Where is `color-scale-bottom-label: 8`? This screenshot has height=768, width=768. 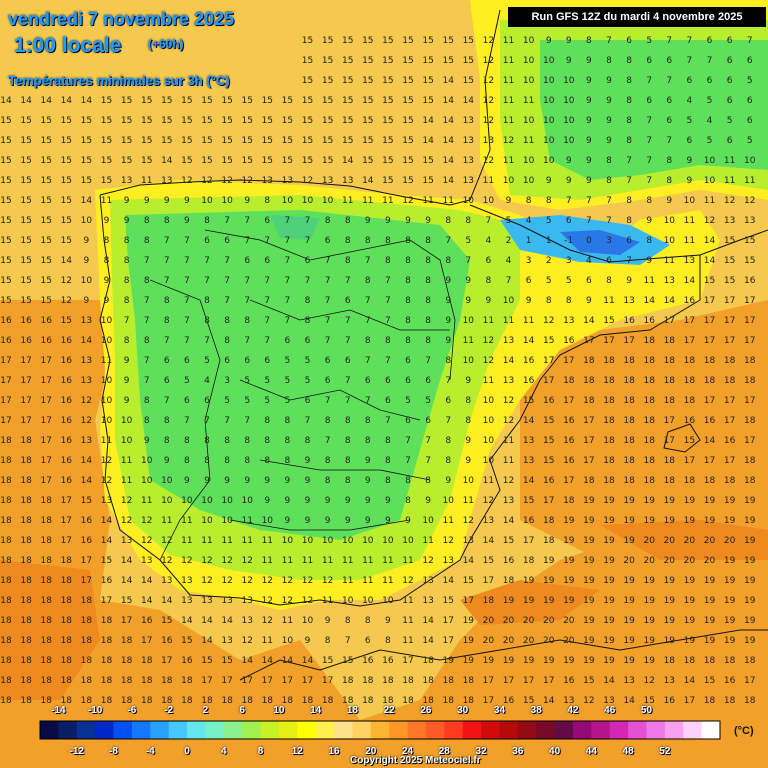 color-scale-bottom-label: 8 is located at coordinates (260, 751).